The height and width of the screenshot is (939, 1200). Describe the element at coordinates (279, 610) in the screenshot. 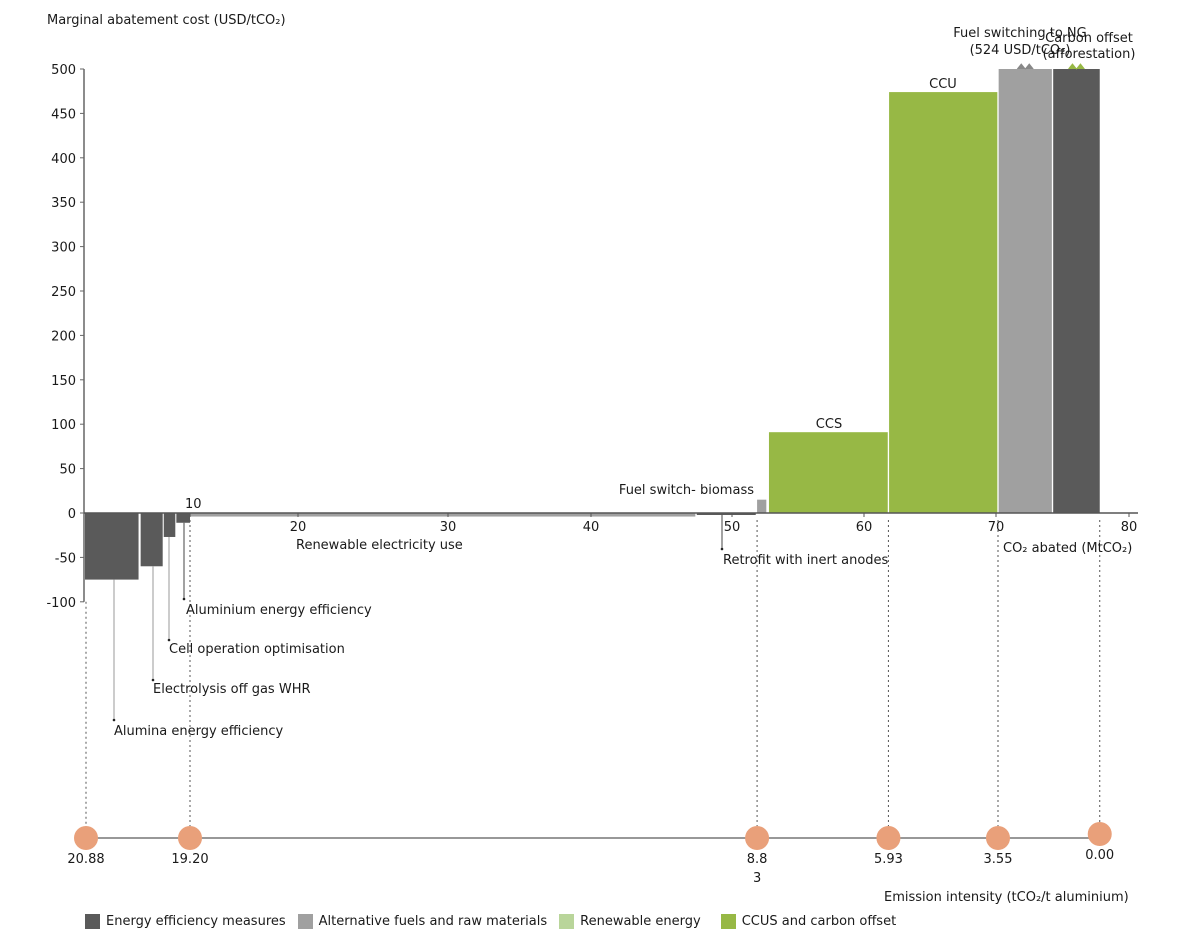

I see `bar-label: Aluminium energy efficiency` at that location.